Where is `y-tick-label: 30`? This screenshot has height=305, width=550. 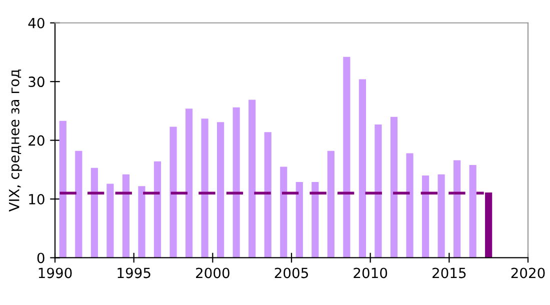
y-tick-label: 30 is located at coordinates (36, 82).